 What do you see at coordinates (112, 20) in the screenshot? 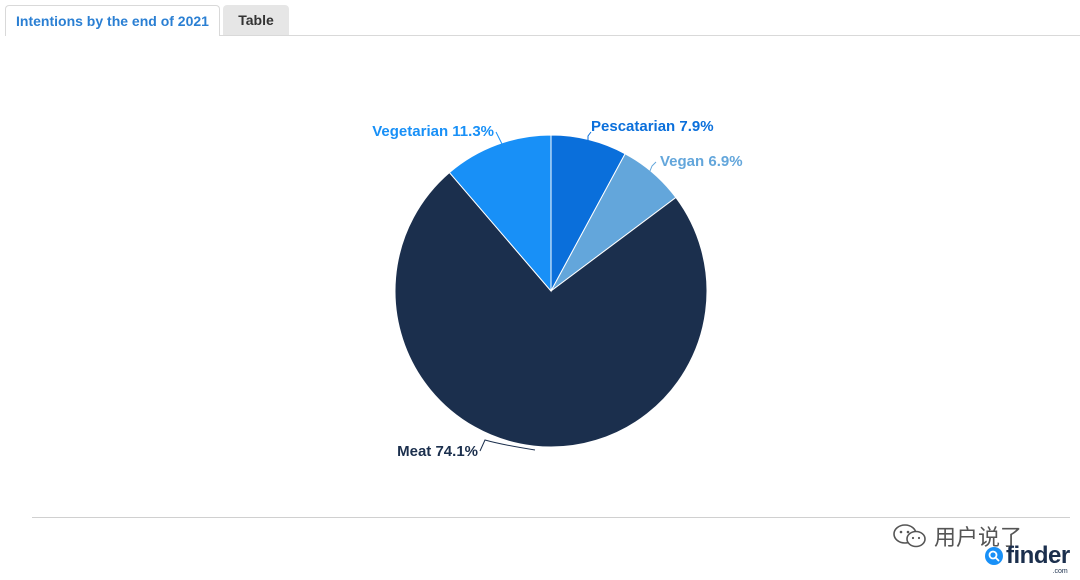
I see `tab-intentions: Intentions by the end of 2021` at bounding box center [112, 20].